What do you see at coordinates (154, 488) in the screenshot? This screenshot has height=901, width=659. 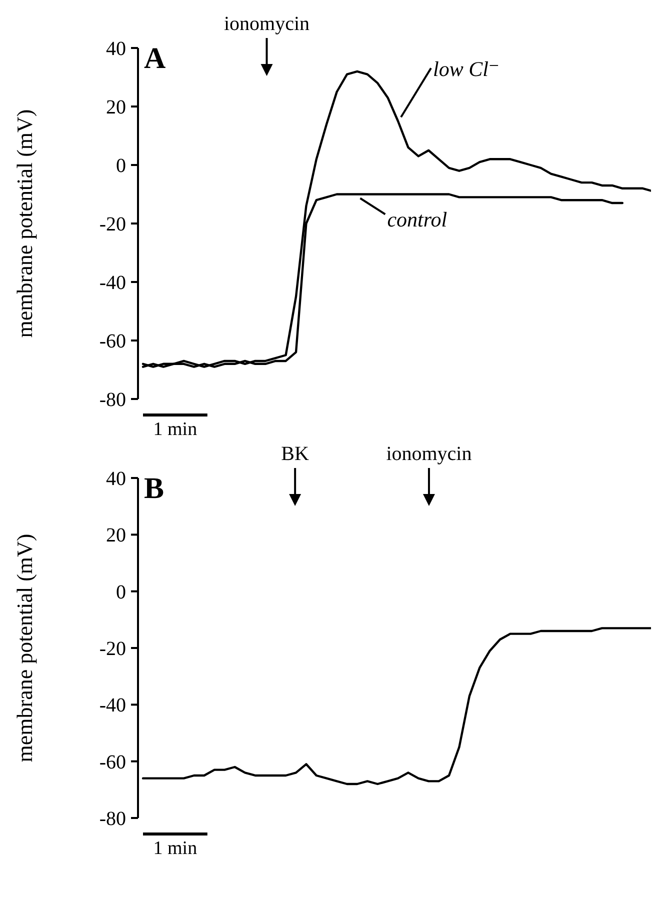 I see `chart-title: B` at bounding box center [154, 488].